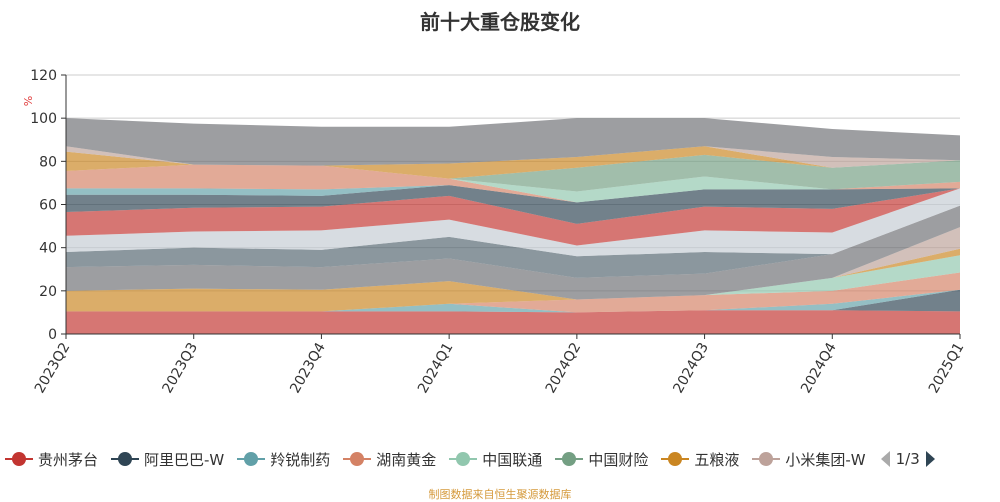  Describe the element at coordinates (436, 368) in the screenshot. I see `x-tick-label: 2024Q1` at that location.